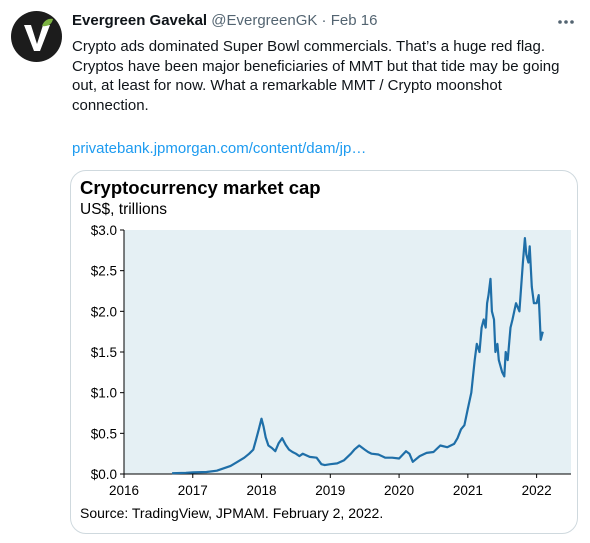 The image size is (590, 543). Describe the element at coordinates (104, 311) in the screenshot. I see `y-tick-label: $2.0` at that location.